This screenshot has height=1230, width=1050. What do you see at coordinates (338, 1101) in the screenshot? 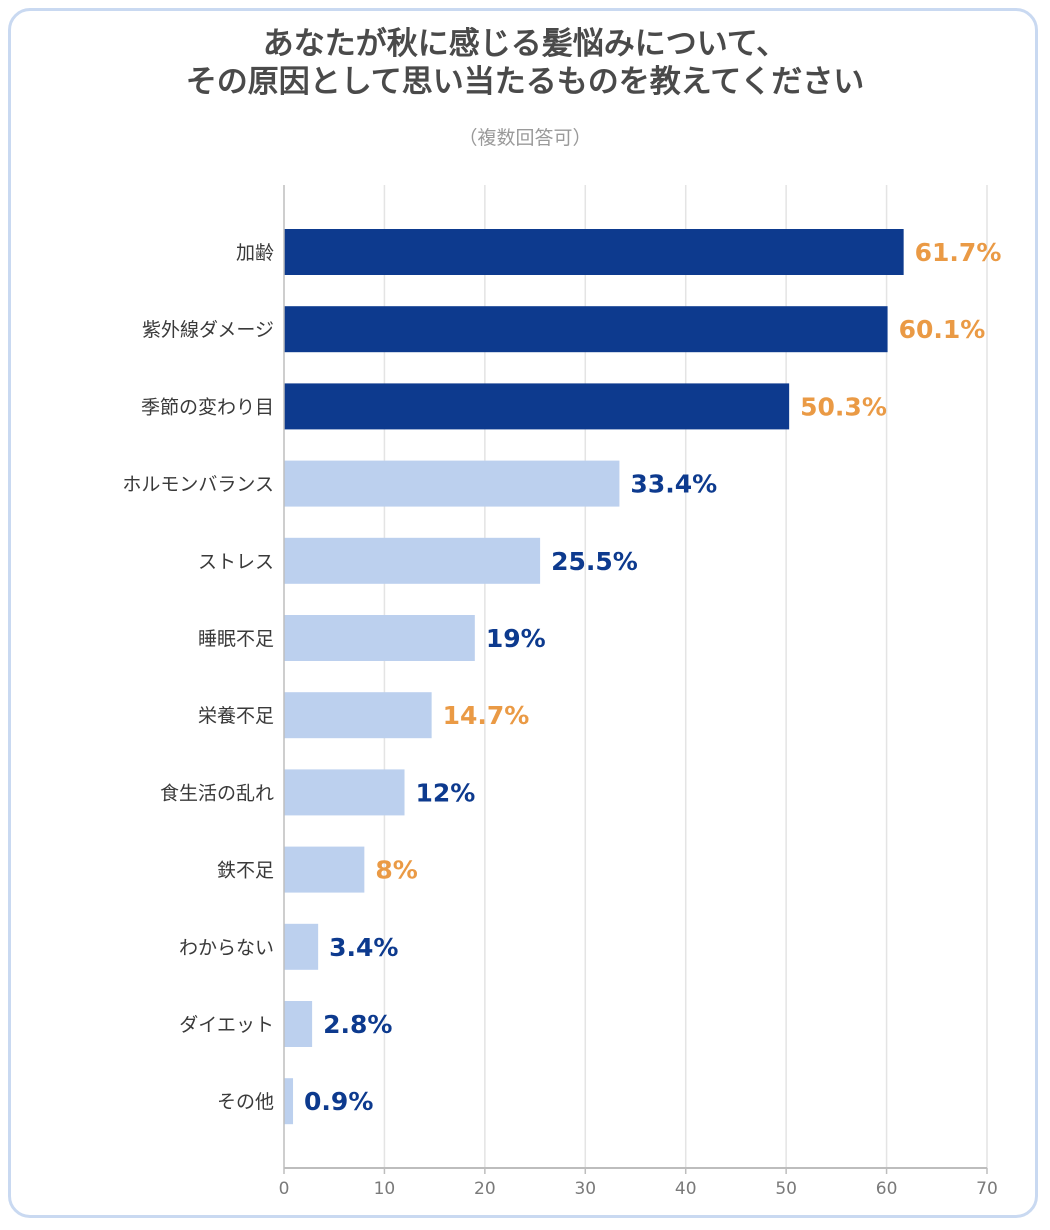
I see `value-label: 0.9%` at bounding box center [338, 1101].